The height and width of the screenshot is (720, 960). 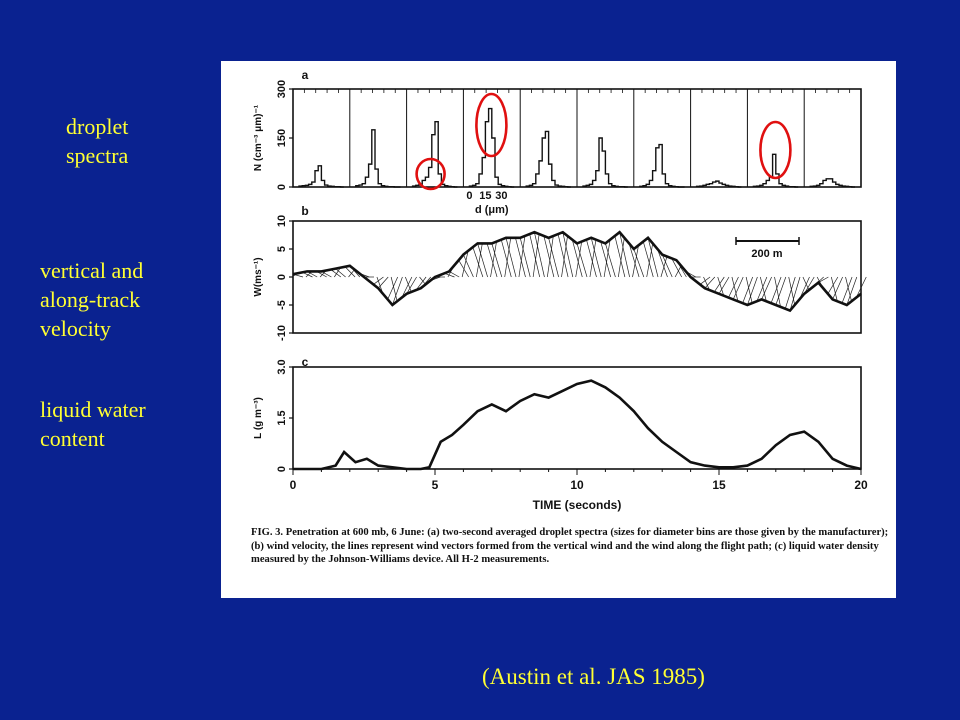 What do you see at coordinates (305, 362) in the screenshot?
I see `panel-c-letter: c` at bounding box center [305, 362].